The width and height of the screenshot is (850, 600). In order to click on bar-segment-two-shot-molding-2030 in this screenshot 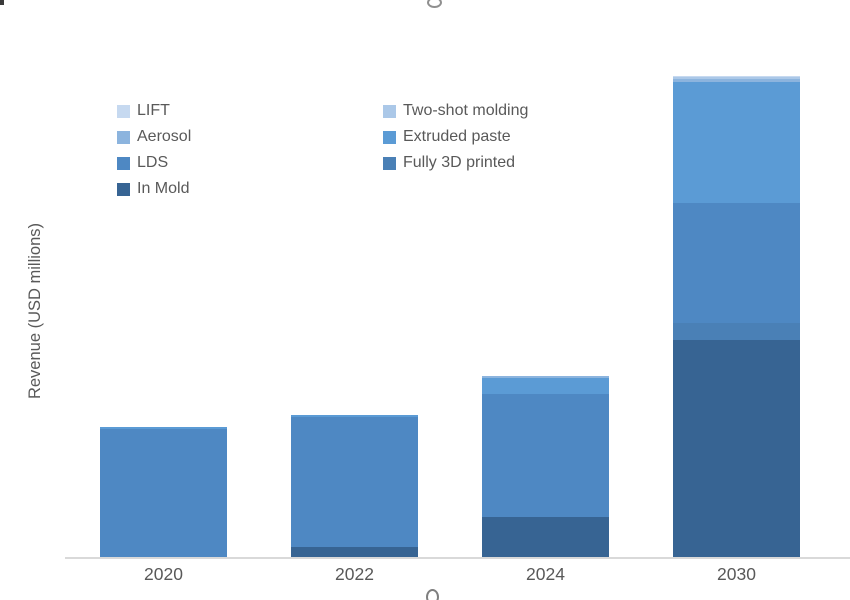, I will do `click(736, 78)`.